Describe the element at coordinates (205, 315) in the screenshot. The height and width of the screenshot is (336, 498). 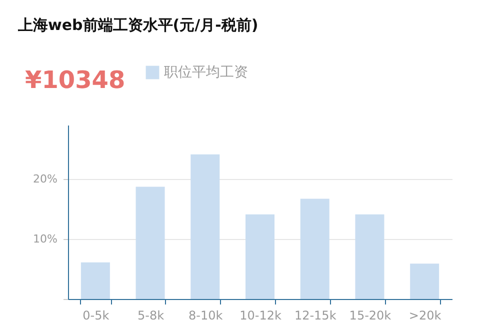
I see `x-tick-label: 8-10k` at that location.